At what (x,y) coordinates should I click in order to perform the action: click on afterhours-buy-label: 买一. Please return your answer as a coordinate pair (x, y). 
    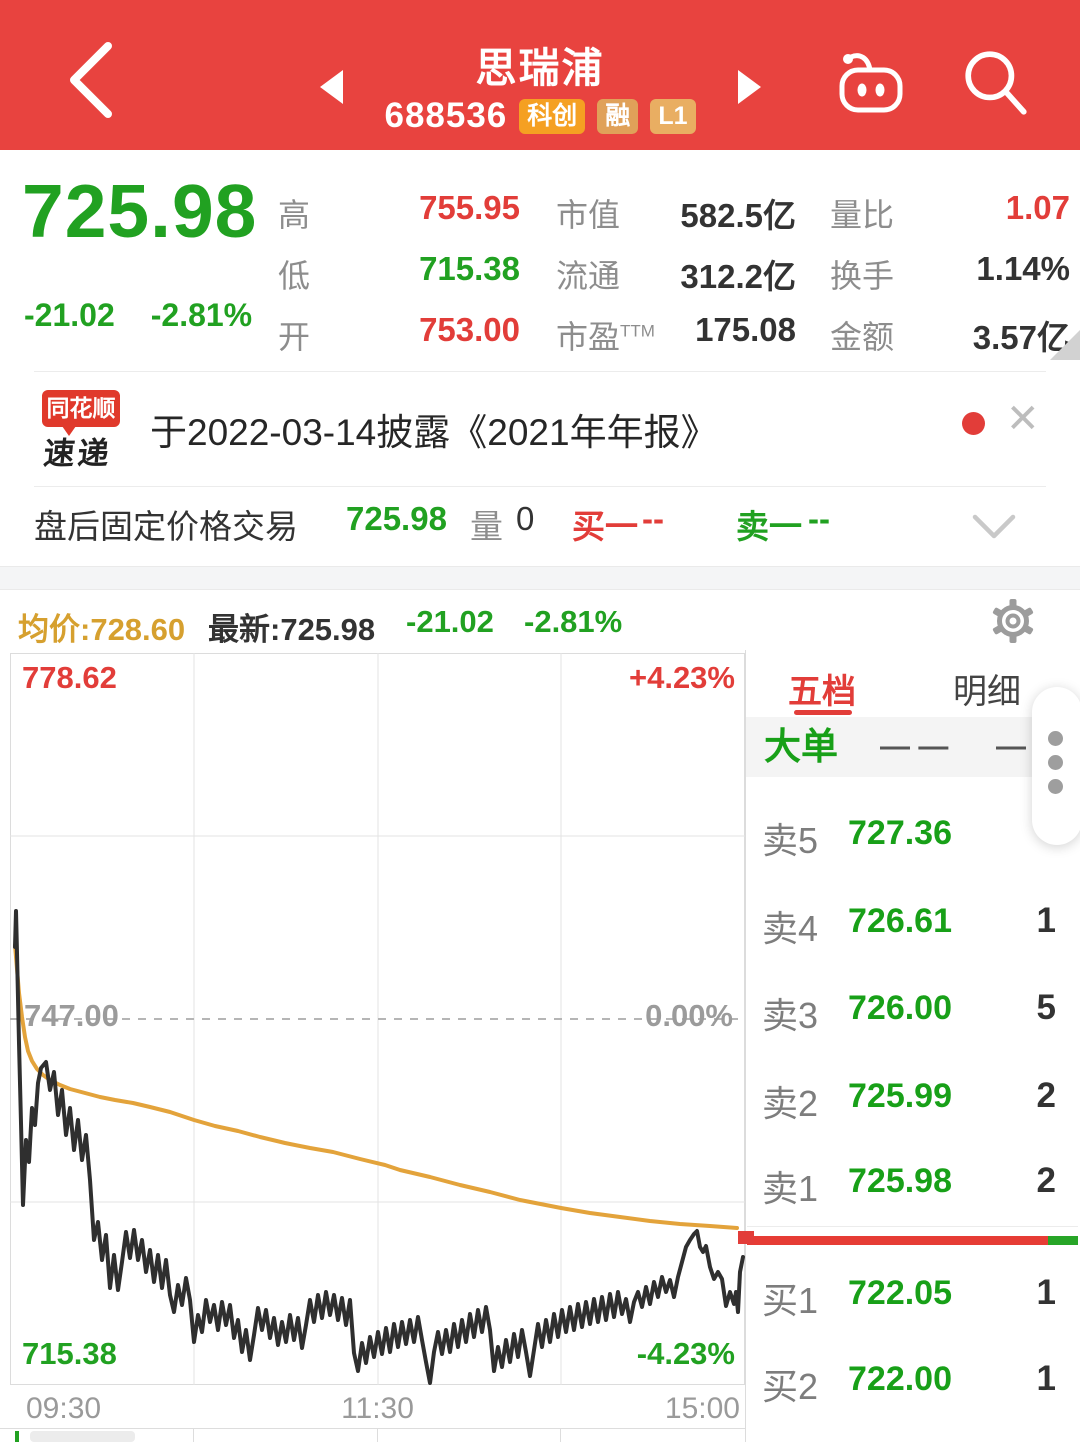
    Looking at the image, I should click on (605, 526).